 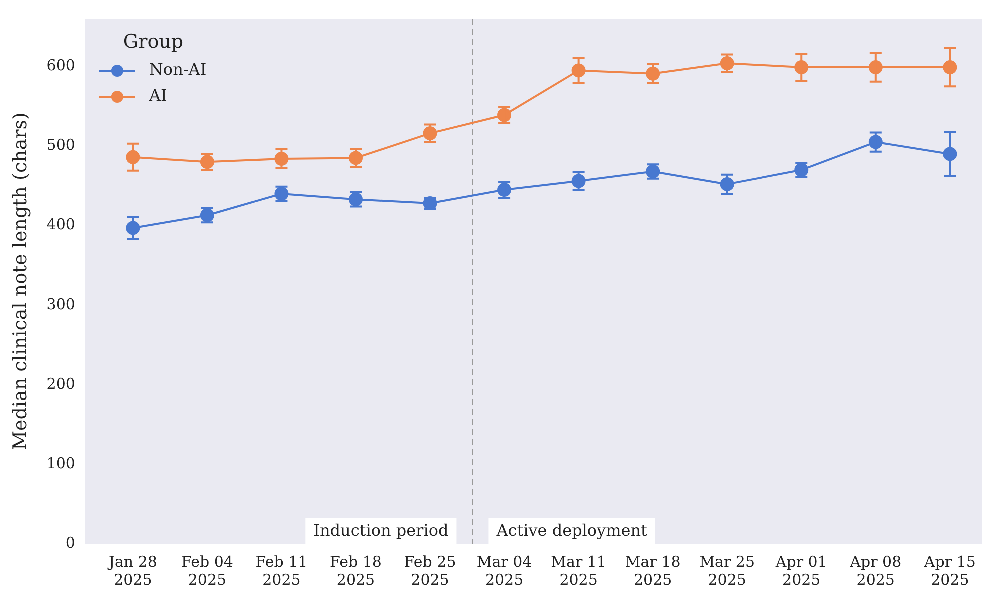 What do you see at coordinates (572, 530) in the screenshot?
I see `annotation: Active deployment` at bounding box center [572, 530].